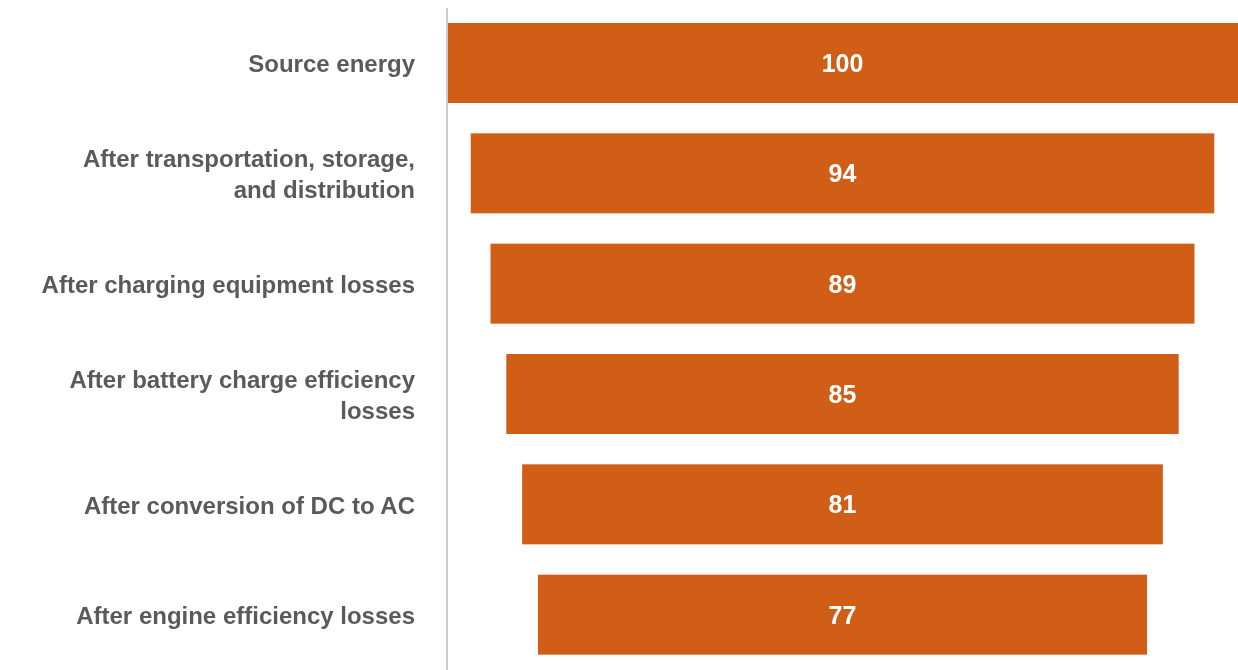  What do you see at coordinates (842, 394) in the screenshot?
I see `data-label: 85` at bounding box center [842, 394].